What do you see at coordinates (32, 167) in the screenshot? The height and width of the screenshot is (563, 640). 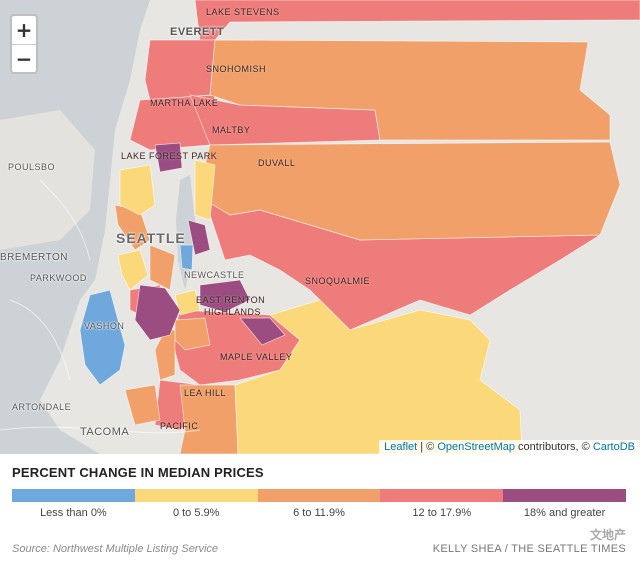 I see `label-poulsbo: POULSBO` at bounding box center [32, 167].